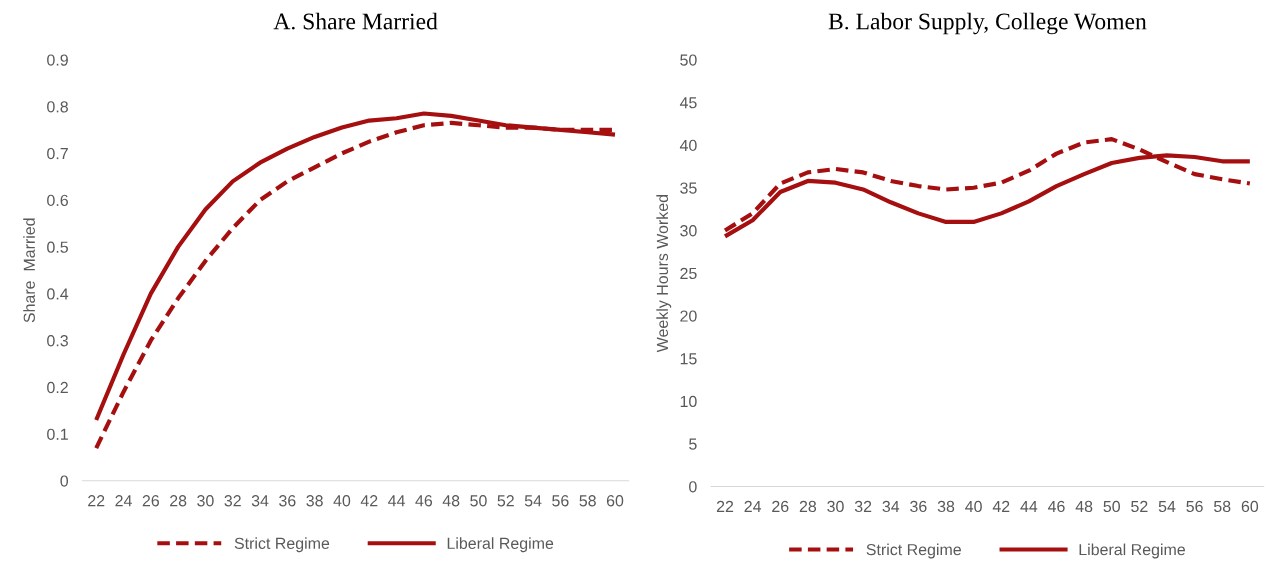 The image size is (1270, 569). I want to click on y-tick-label: 25, so click(688, 273).